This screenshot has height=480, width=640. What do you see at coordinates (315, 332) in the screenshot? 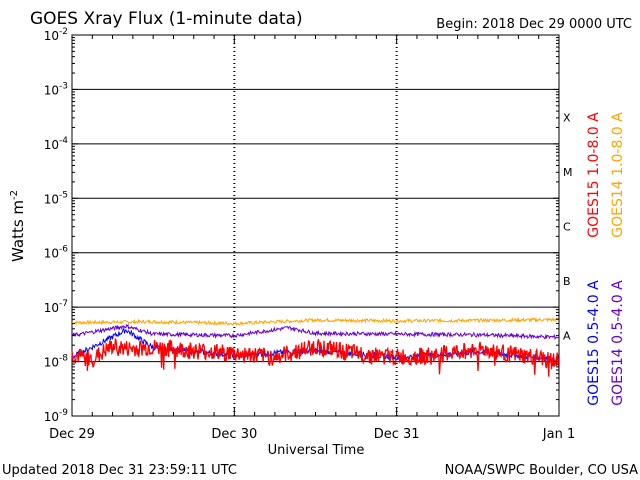
I see `series-line-goes14-0-5-4-0-a` at bounding box center [315, 332].